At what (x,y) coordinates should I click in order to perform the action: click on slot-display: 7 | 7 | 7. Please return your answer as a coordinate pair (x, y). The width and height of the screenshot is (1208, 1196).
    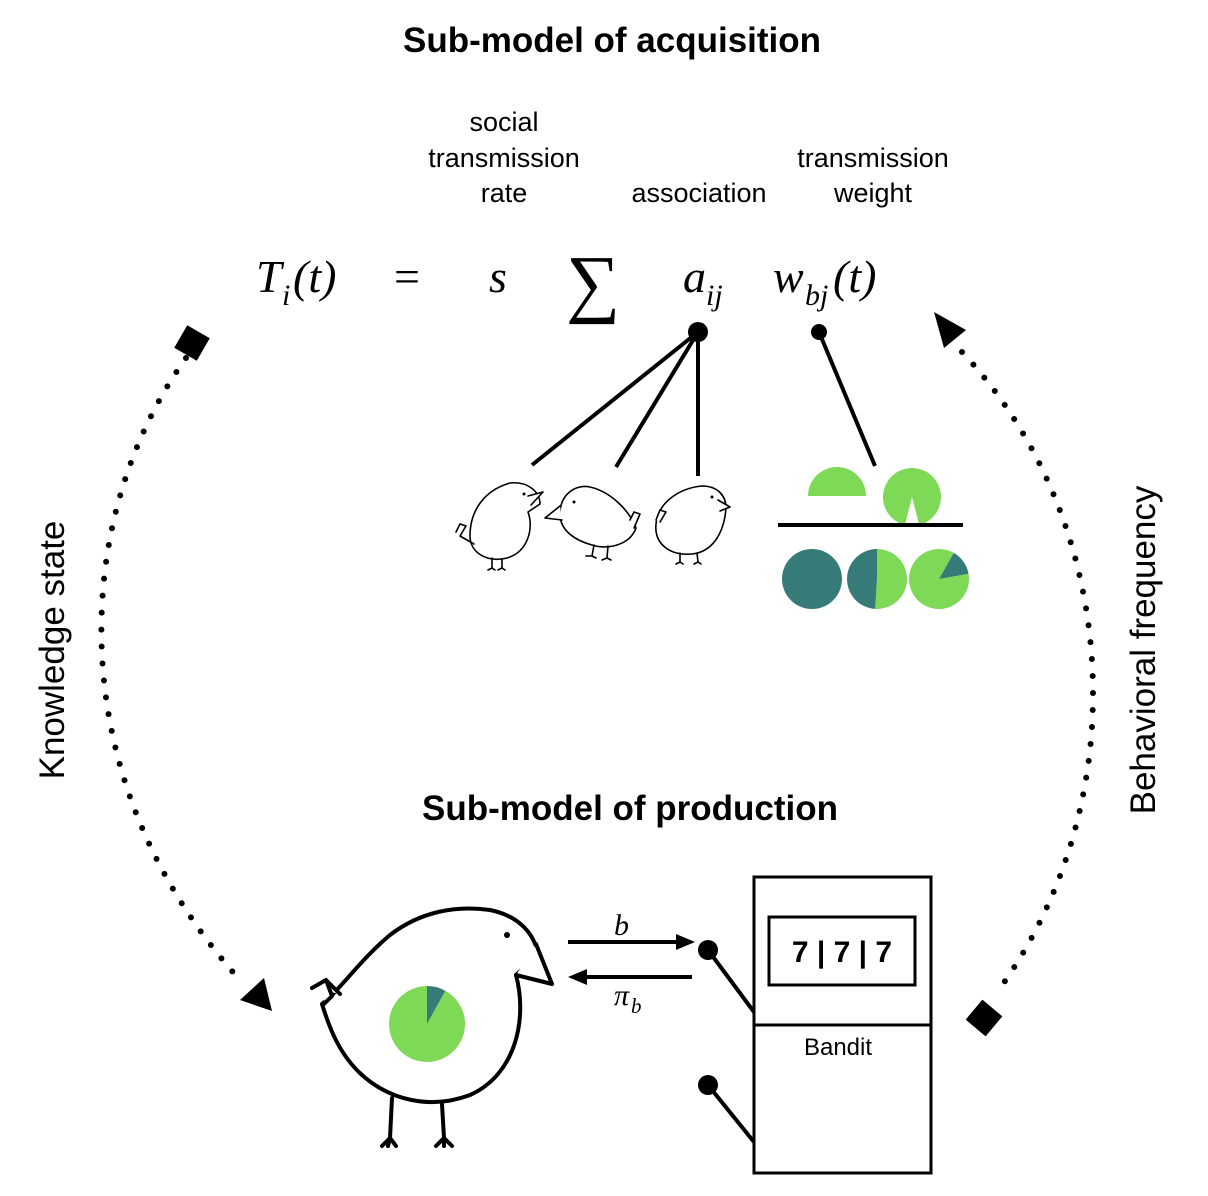
    Looking at the image, I should click on (842, 952).